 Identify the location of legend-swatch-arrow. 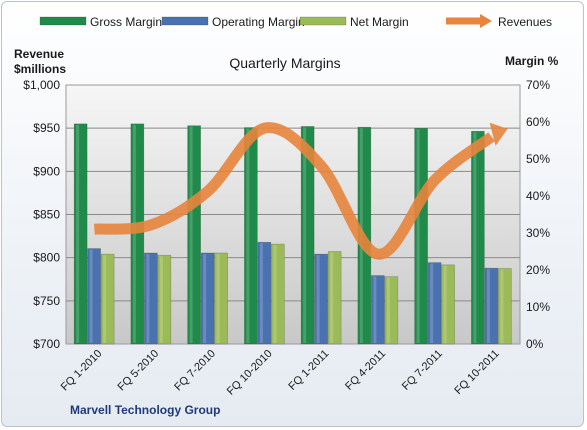
(486, 21).